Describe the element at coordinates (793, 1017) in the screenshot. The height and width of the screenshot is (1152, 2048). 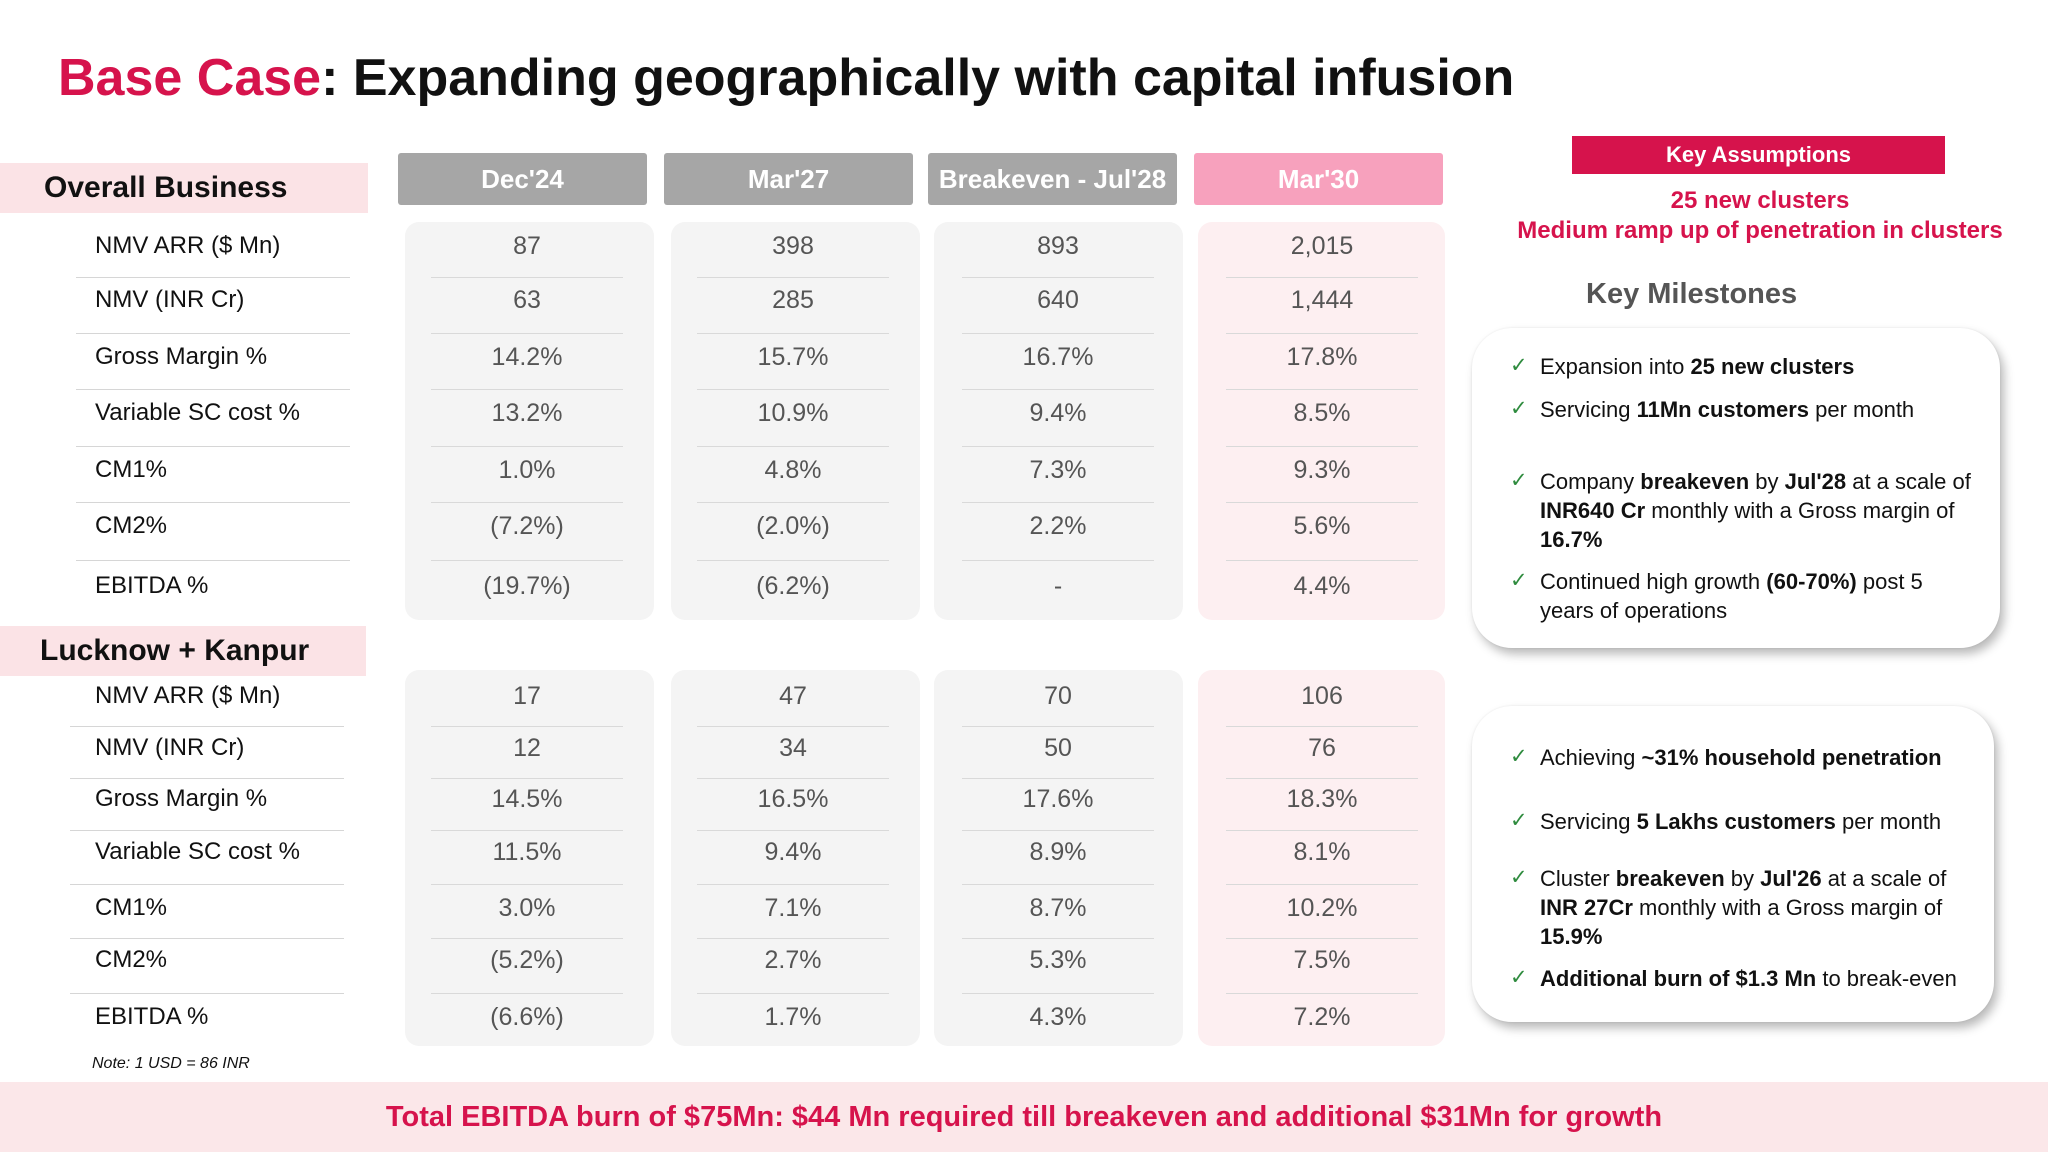
I see `table-cell: 1.7%` at that location.